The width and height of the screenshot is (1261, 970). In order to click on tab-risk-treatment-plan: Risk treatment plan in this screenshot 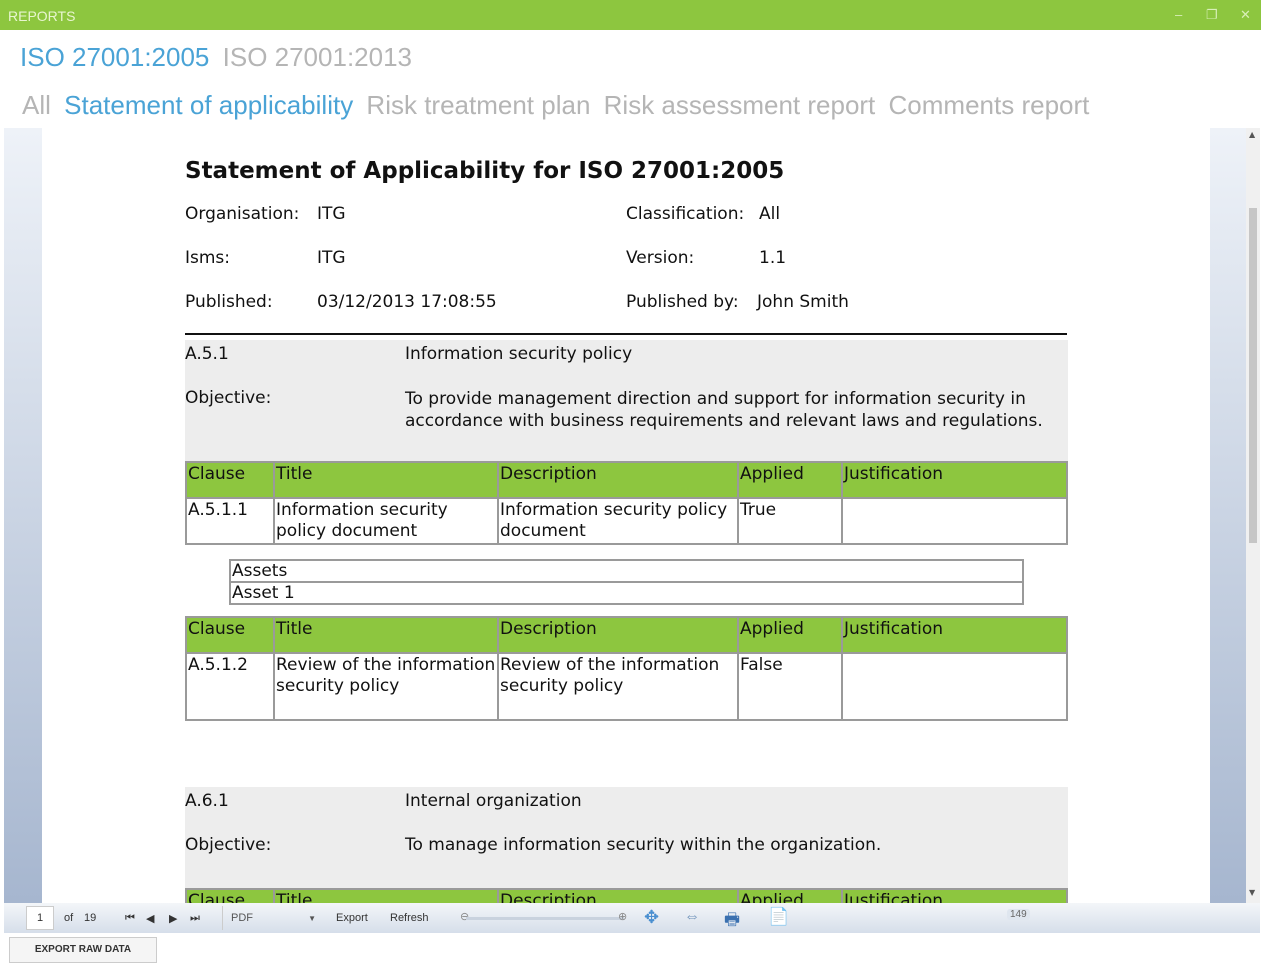, I will do `click(478, 105)`.